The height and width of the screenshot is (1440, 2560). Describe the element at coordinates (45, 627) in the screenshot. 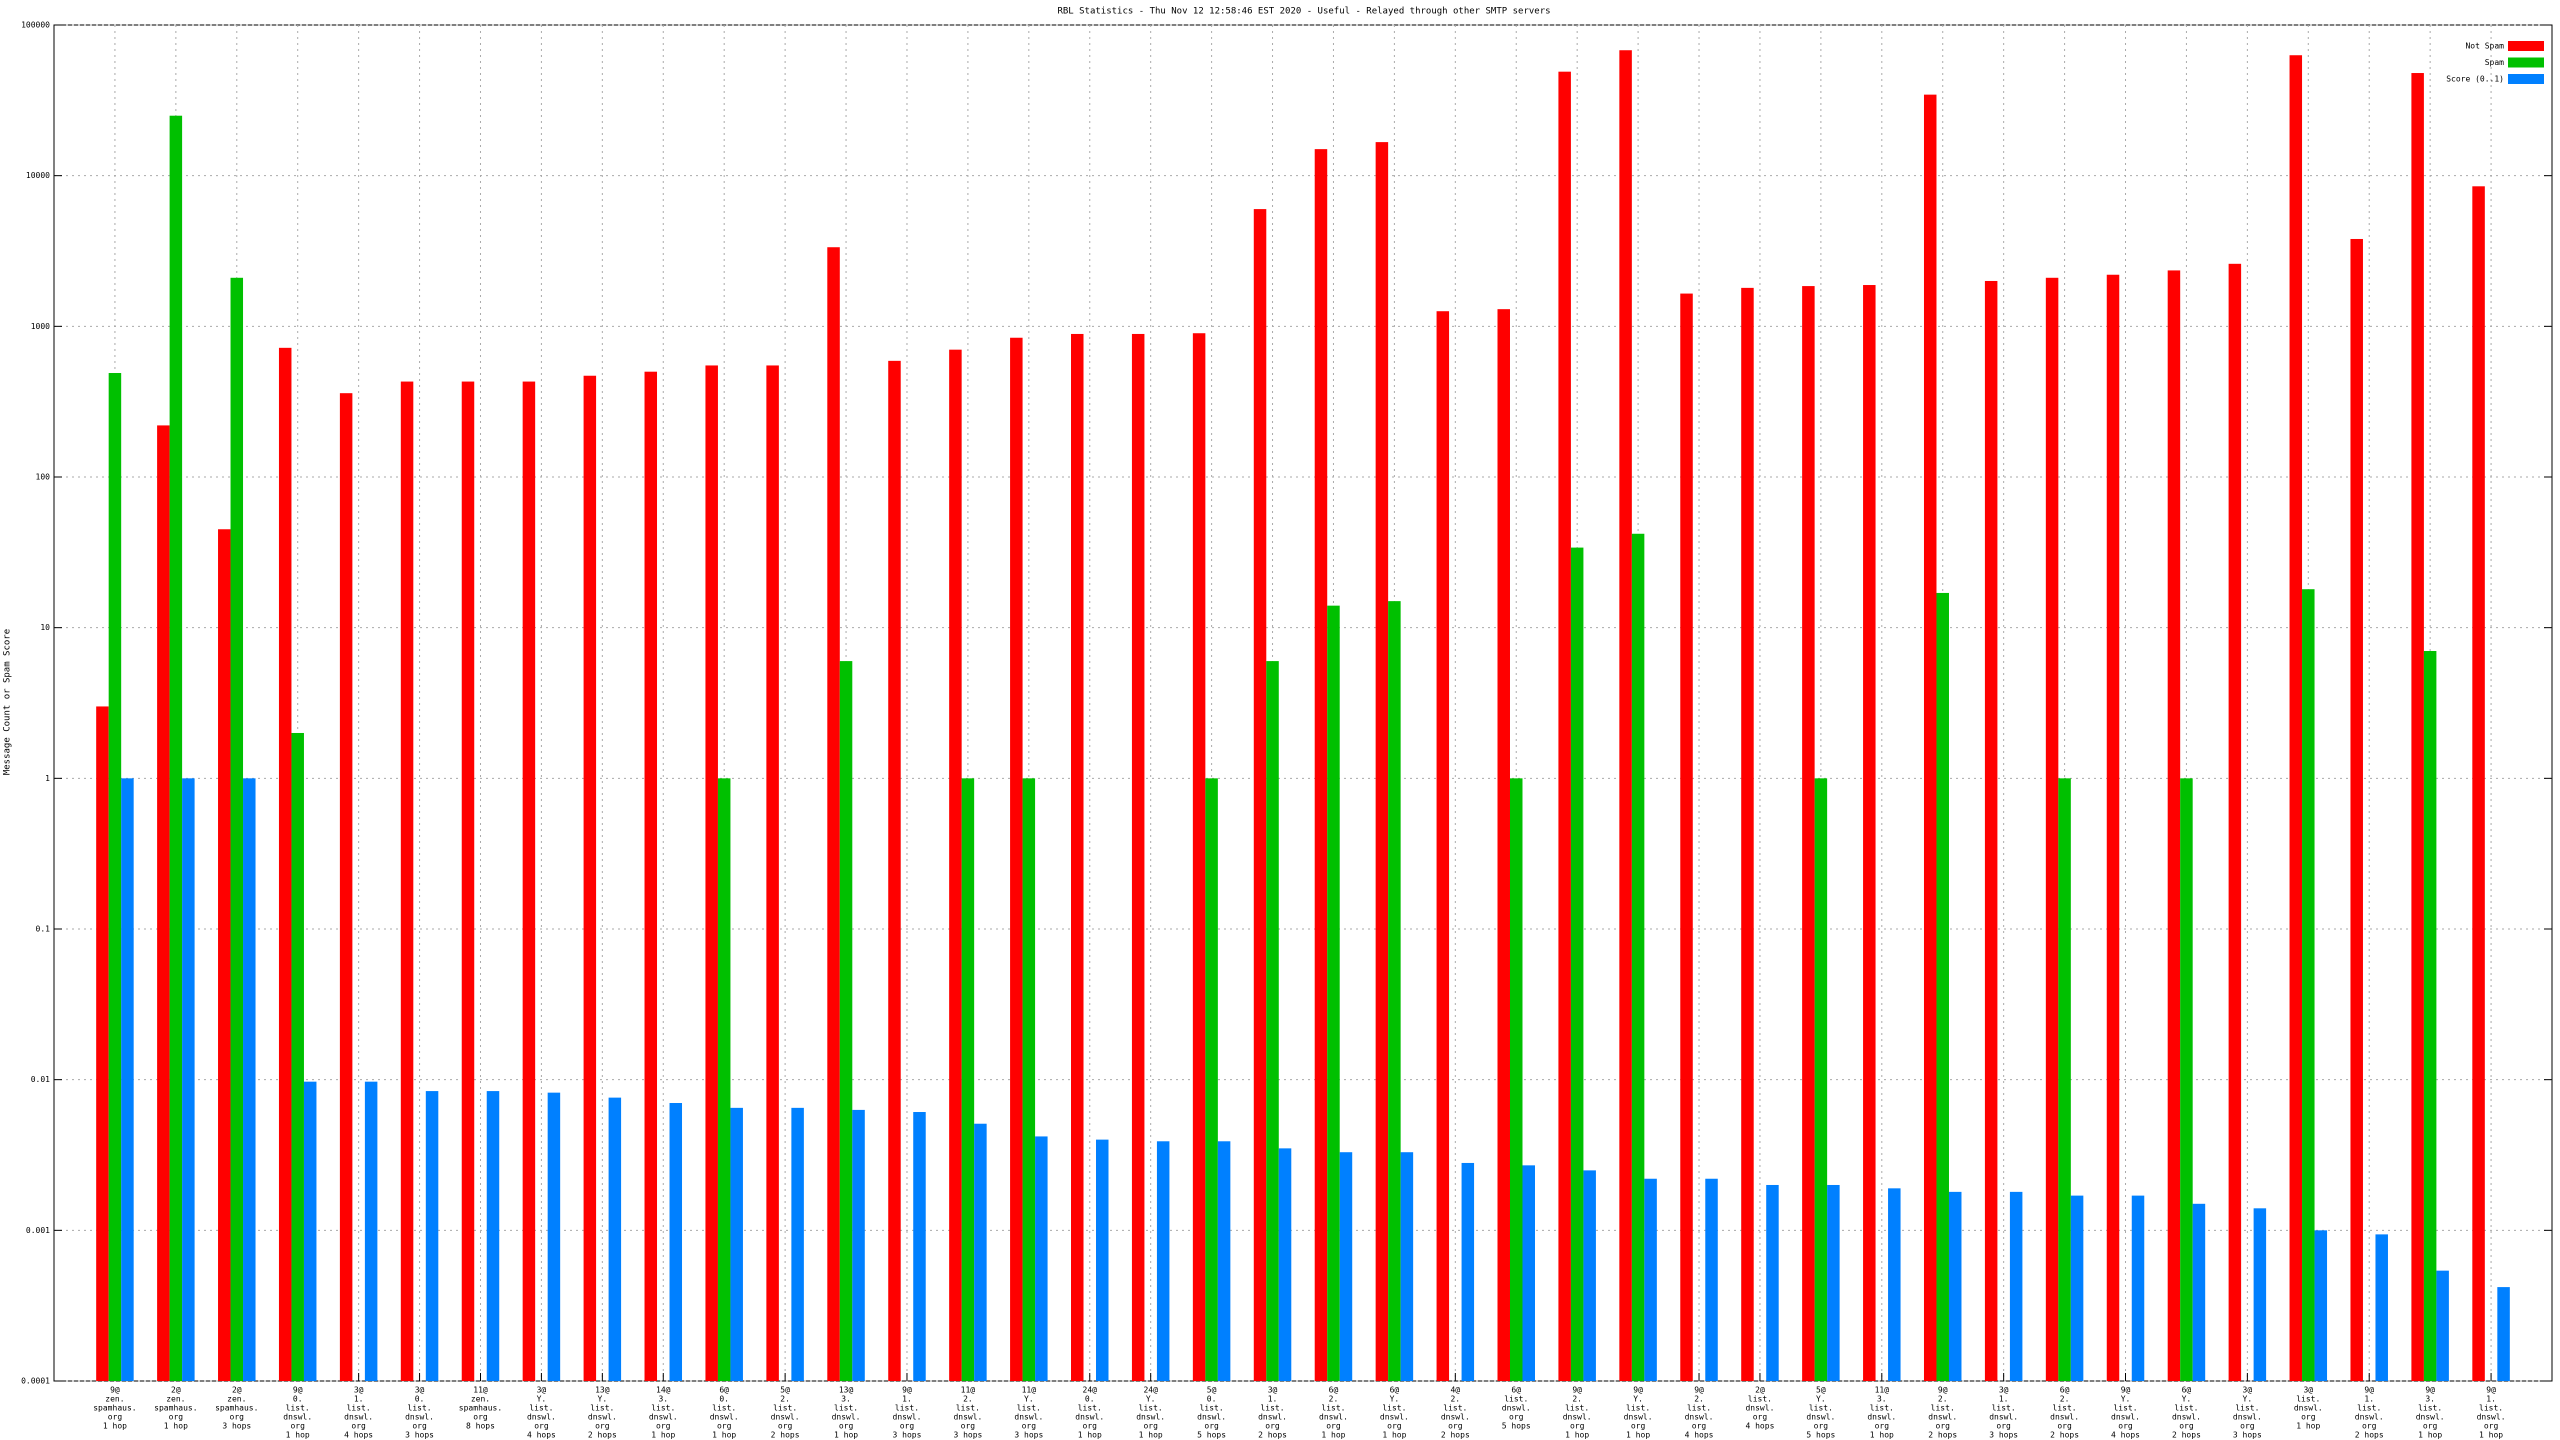

I see `y-tick-label: 10` at that location.